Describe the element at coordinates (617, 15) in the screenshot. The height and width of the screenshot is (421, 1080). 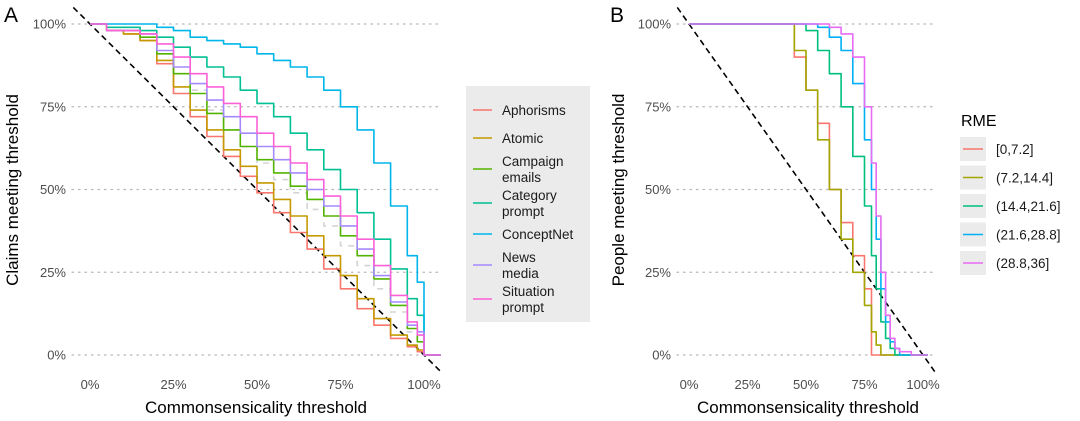
I see `panel-b-label: B` at that location.